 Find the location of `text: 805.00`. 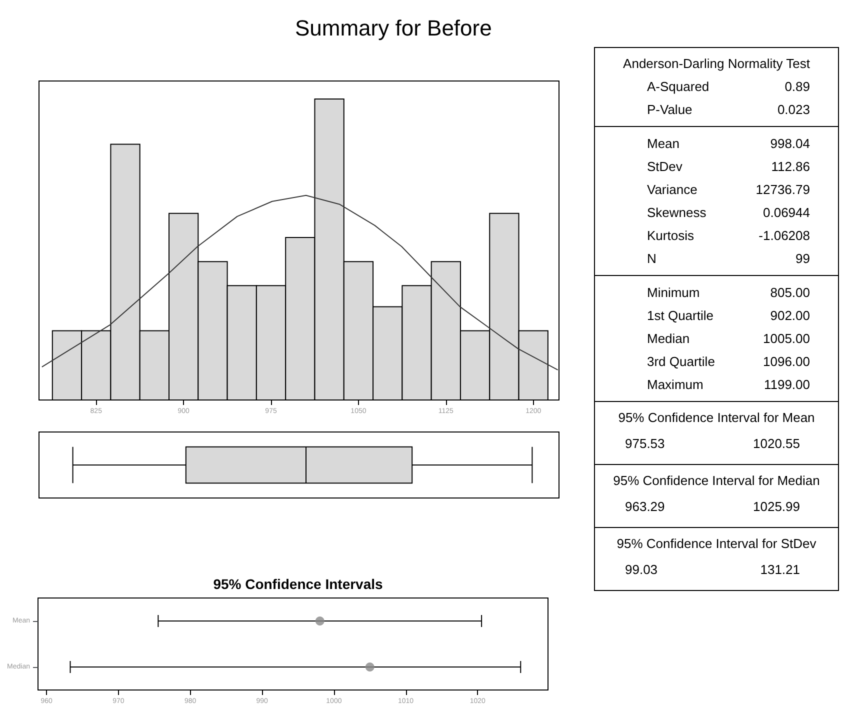

text: 805.00 is located at coordinates (790, 293).